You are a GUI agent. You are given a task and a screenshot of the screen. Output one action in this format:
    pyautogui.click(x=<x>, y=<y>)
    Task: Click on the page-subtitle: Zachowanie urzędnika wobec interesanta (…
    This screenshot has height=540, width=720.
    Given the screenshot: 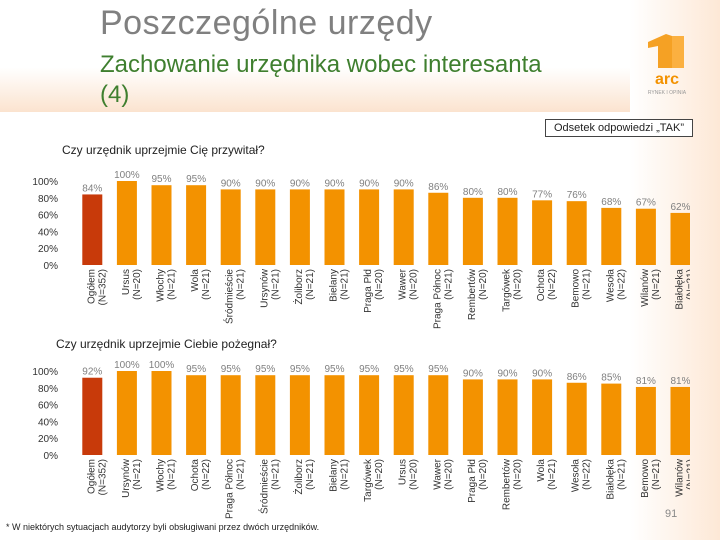 What is the action you would take?
    pyautogui.click(x=321, y=79)
    